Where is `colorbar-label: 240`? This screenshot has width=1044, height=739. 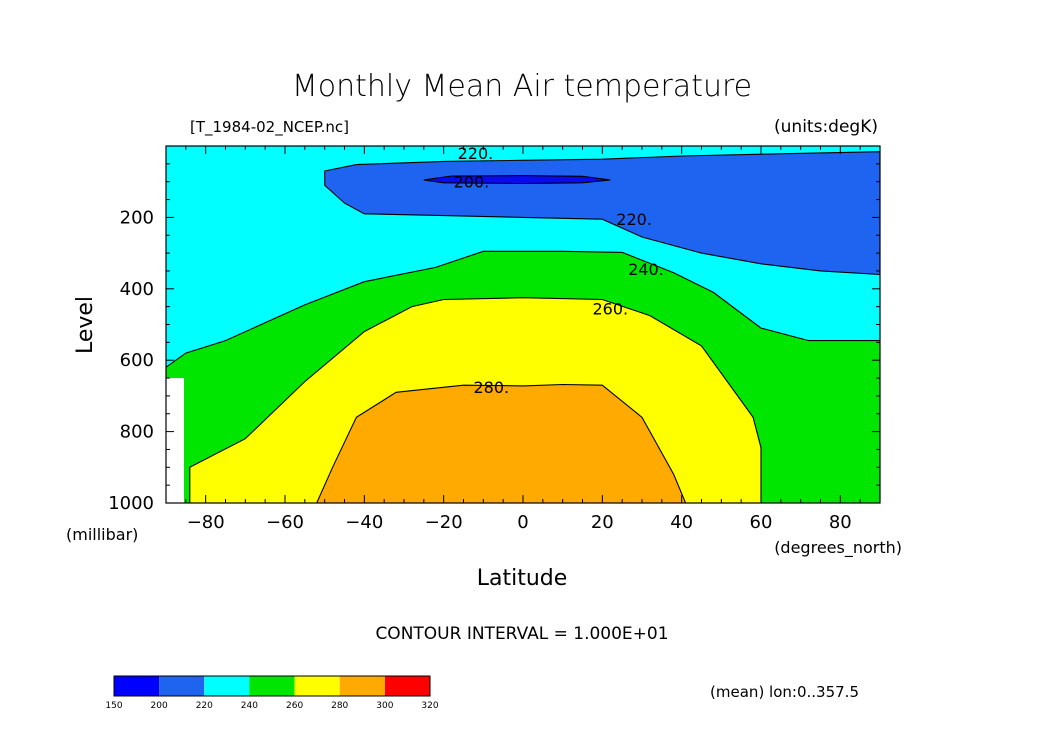
colorbar-label: 240 is located at coordinates (249, 706).